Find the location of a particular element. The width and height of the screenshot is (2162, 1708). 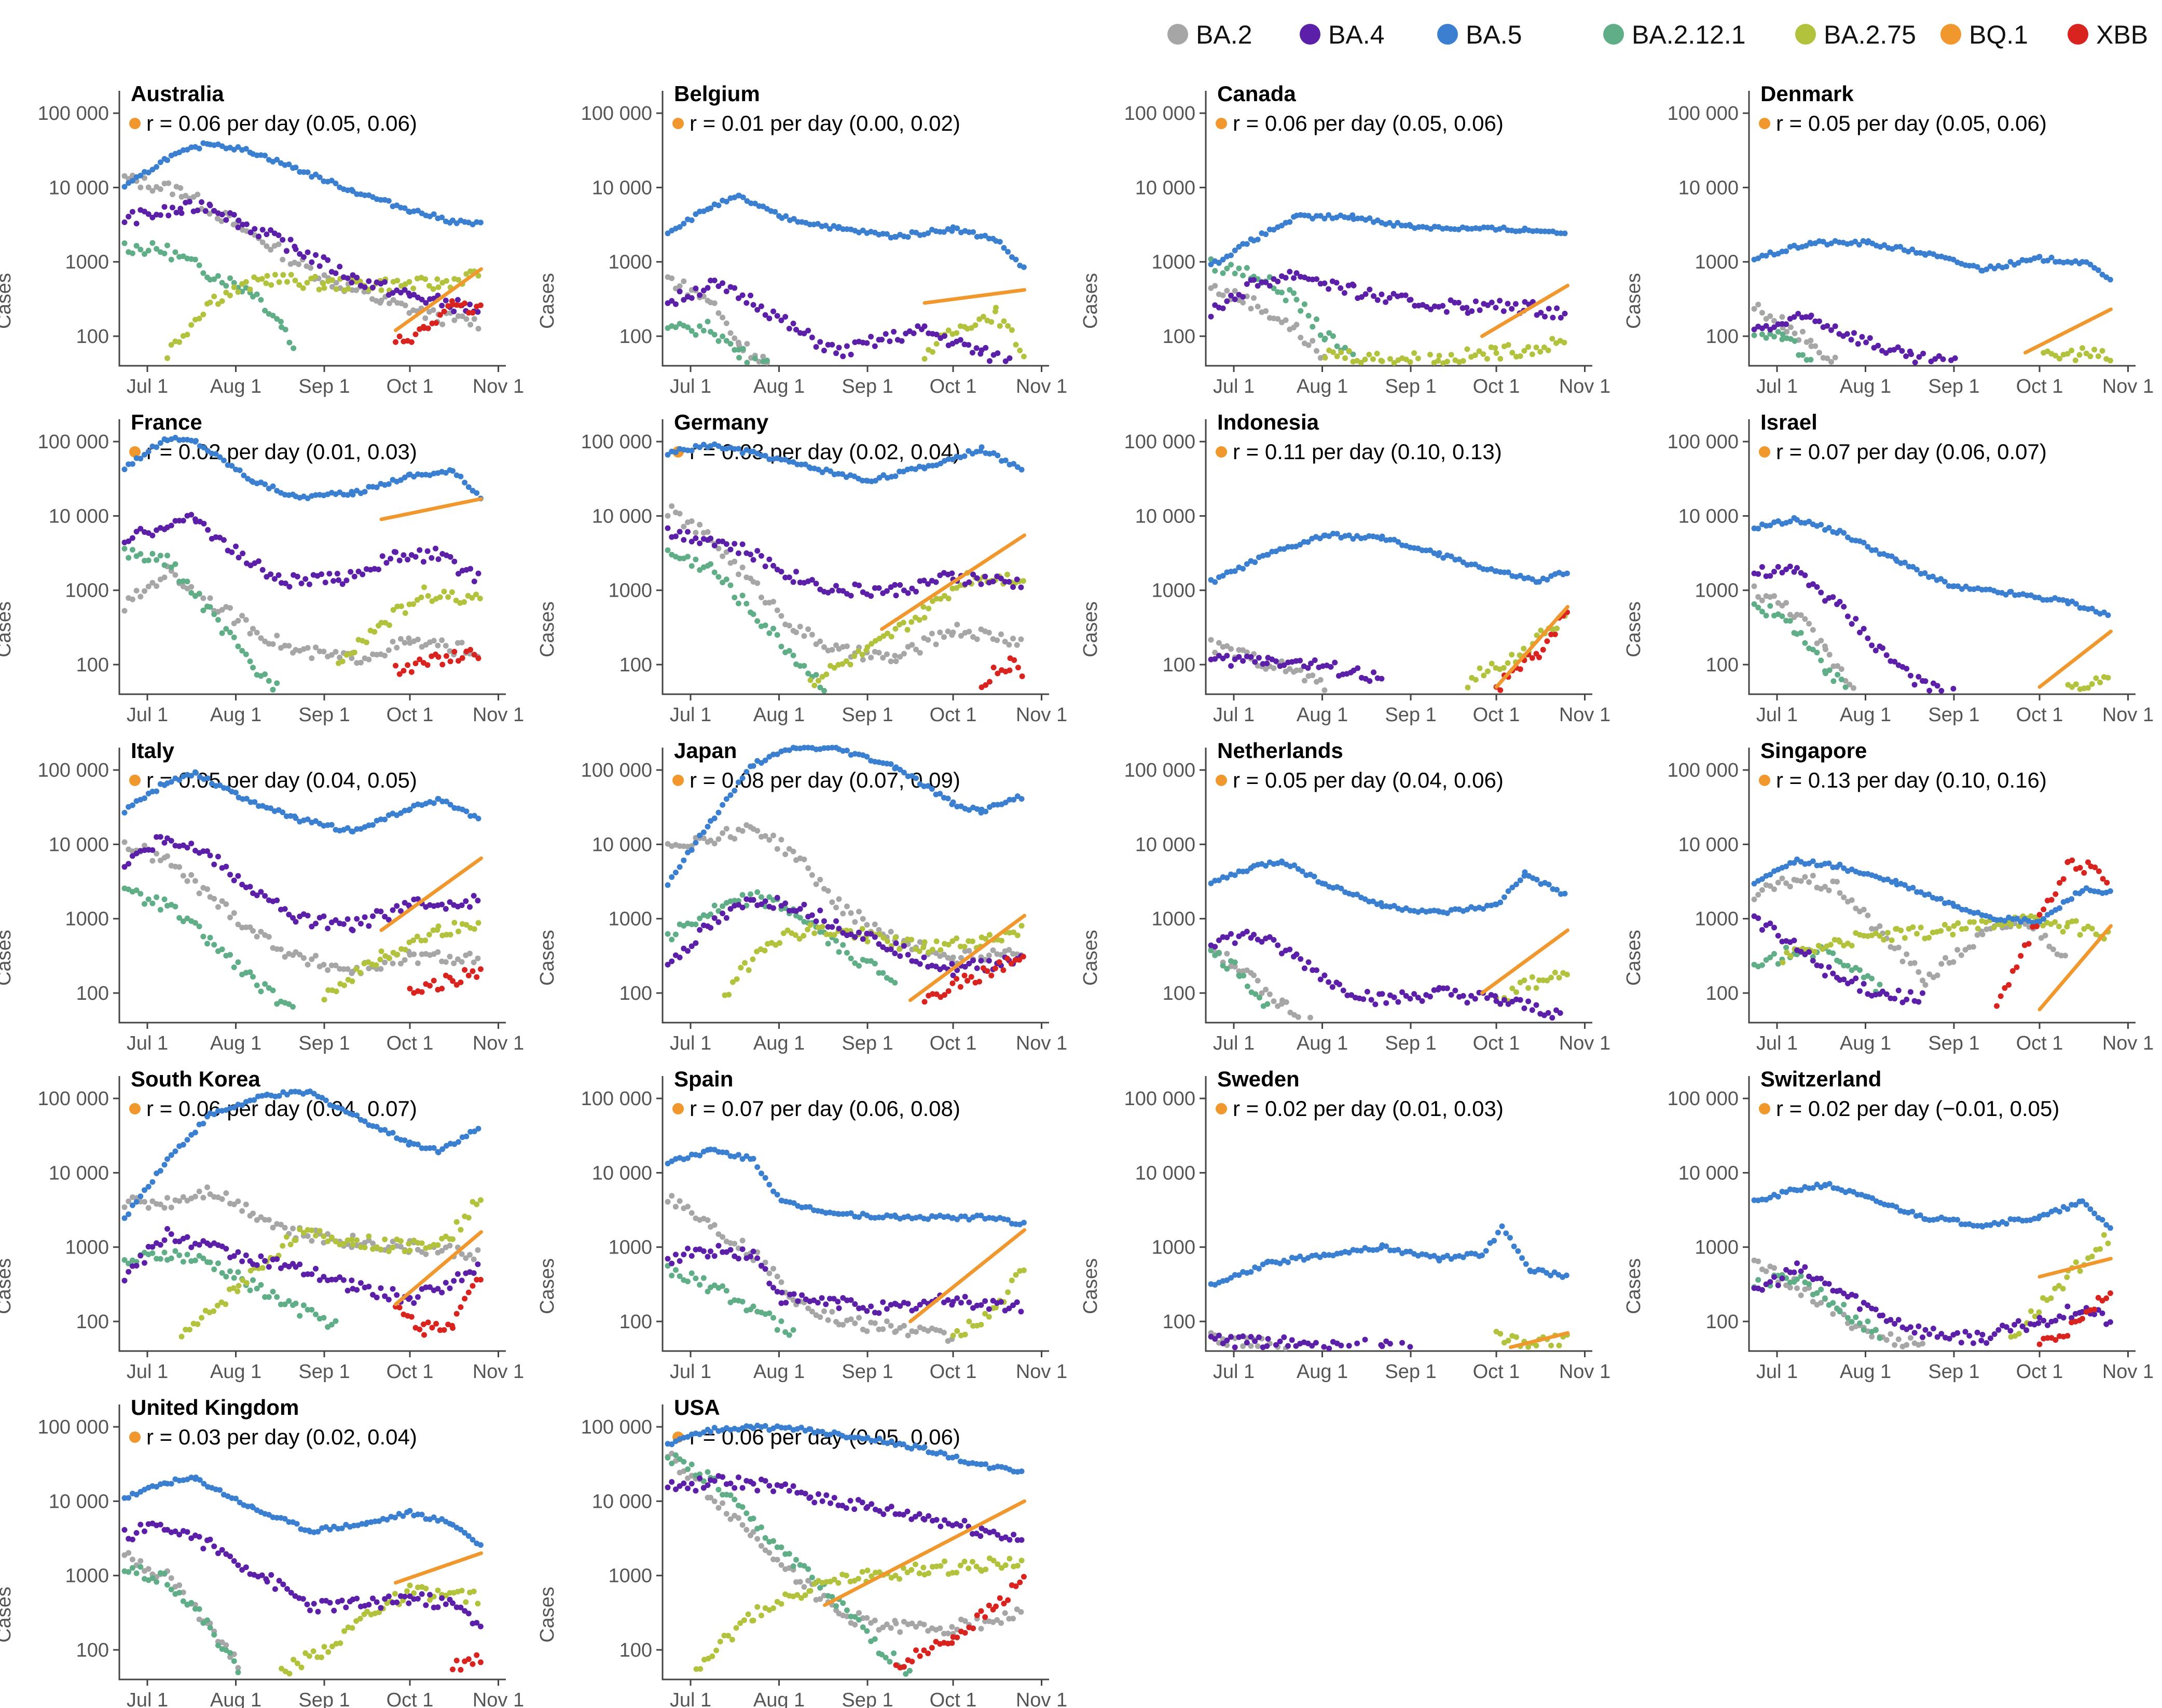

bq1-fit-line is located at coordinates (974, 296).